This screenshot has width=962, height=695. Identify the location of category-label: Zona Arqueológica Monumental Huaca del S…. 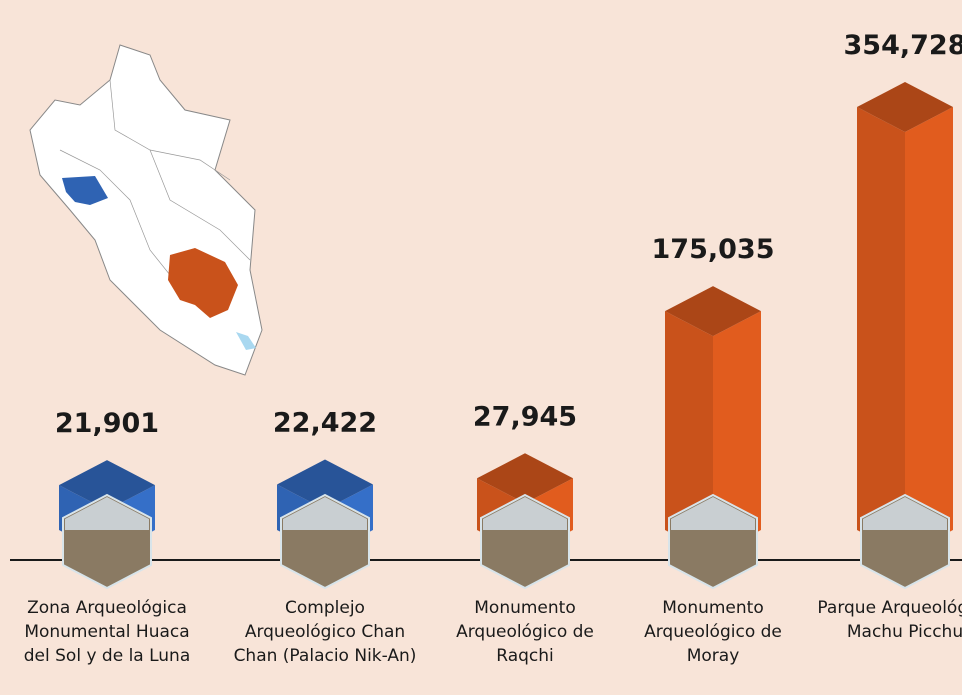
(107, 632).